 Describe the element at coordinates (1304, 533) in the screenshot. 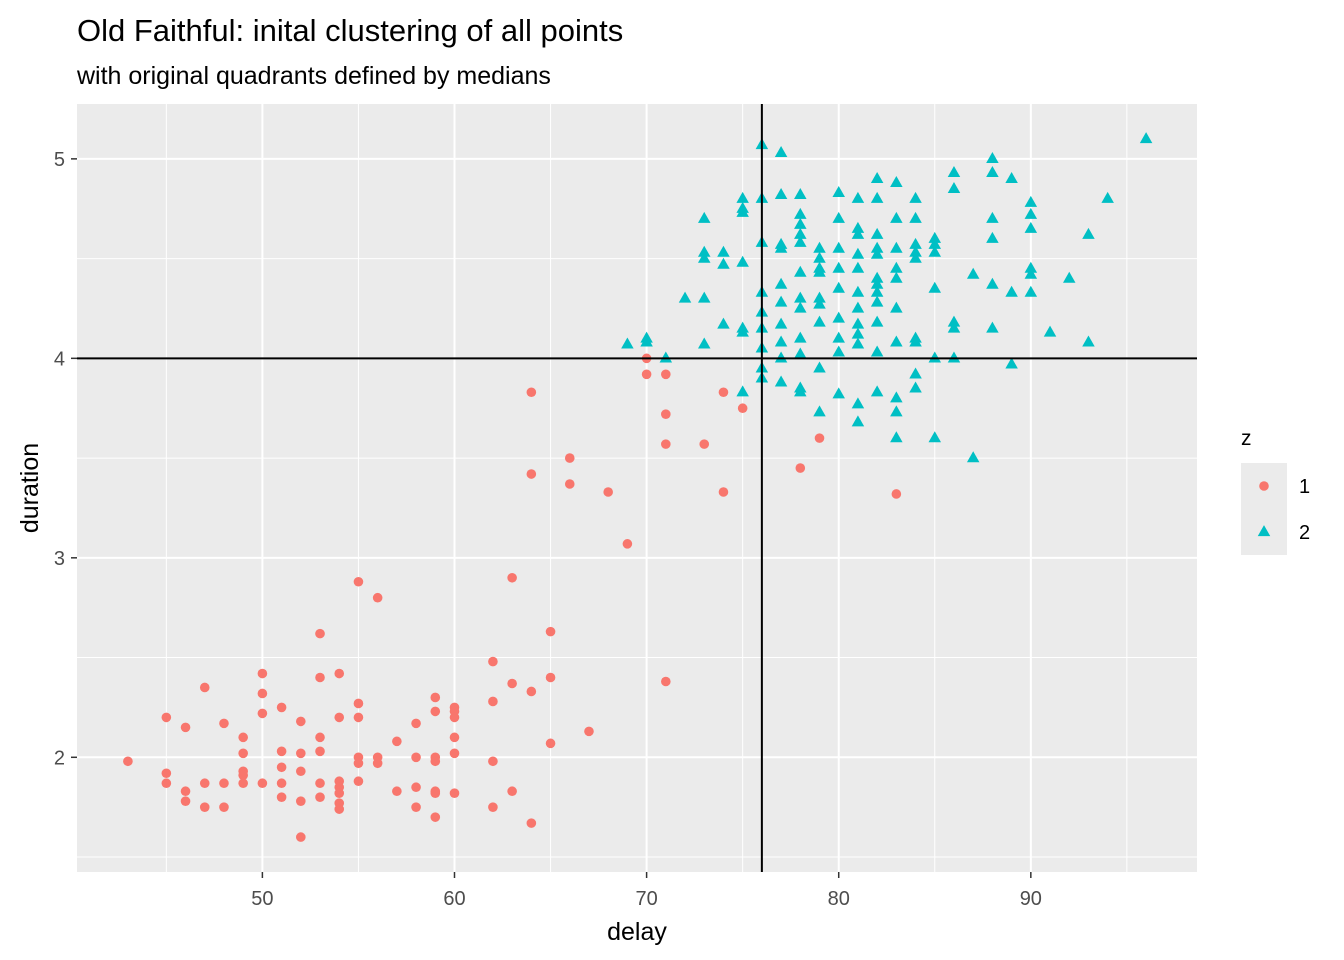

I see `legend-label-cluster-2: 2` at that location.